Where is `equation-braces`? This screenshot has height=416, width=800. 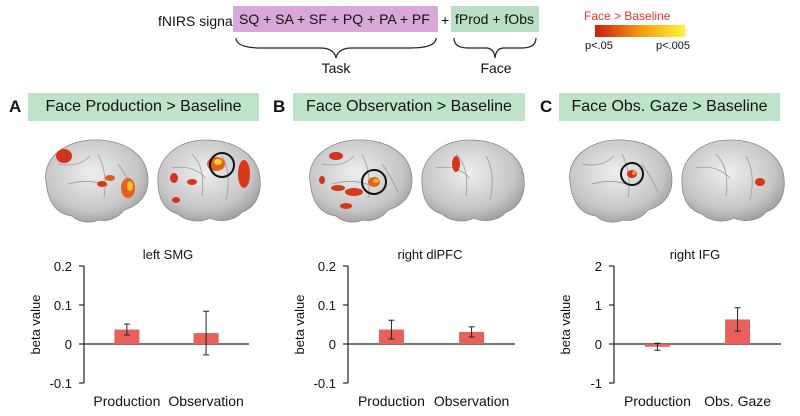 equation-braces is located at coordinates (386, 48).